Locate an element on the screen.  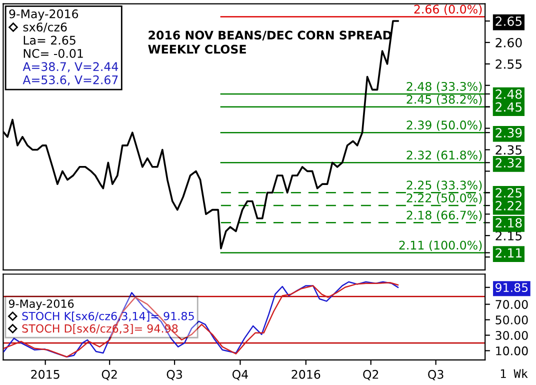
y-tick-label: 2.48 is located at coordinates (509, 94).